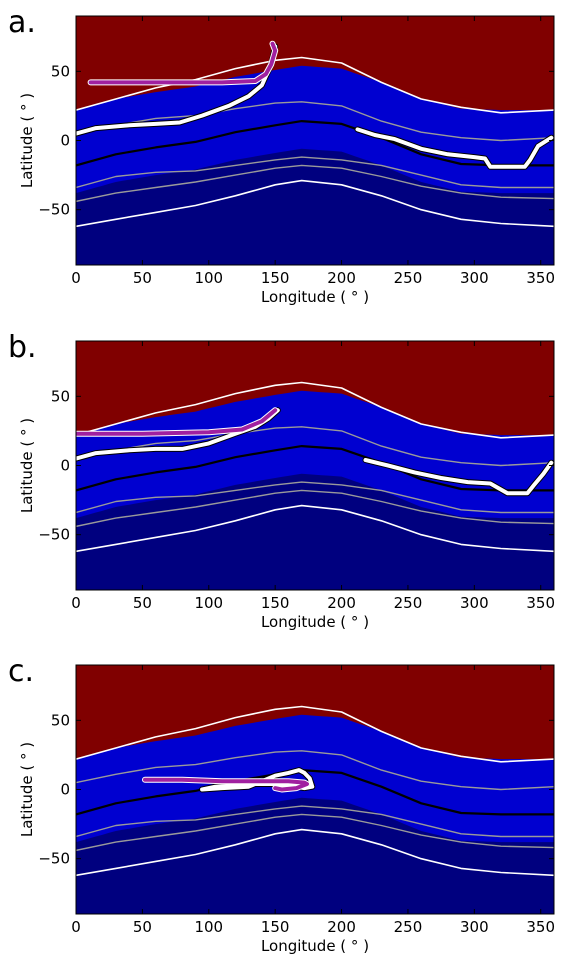 The height and width of the screenshot is (972, 576). I want to click on panel-label: b., so click(22, 347).